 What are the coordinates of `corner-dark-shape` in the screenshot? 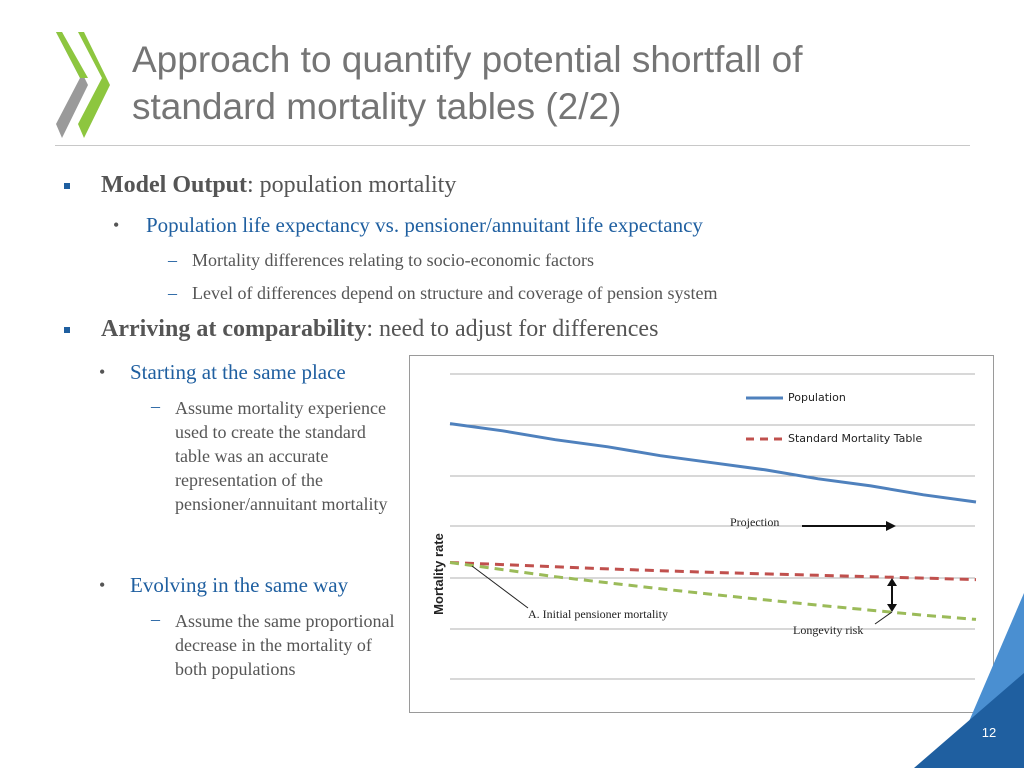 It's located at (969, 720).